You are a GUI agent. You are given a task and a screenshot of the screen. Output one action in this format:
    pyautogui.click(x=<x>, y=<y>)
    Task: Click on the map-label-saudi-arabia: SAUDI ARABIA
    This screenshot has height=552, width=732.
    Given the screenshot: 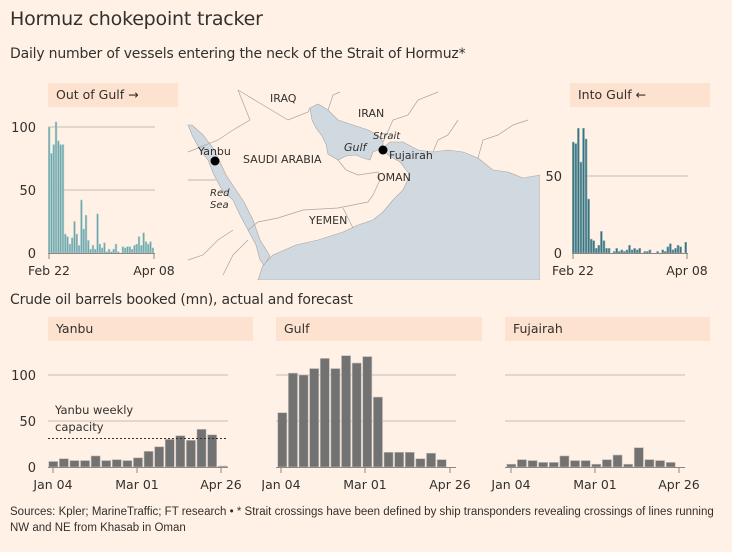 What is the action you would take?
    pyautogui.click(x=282, y=159)
    